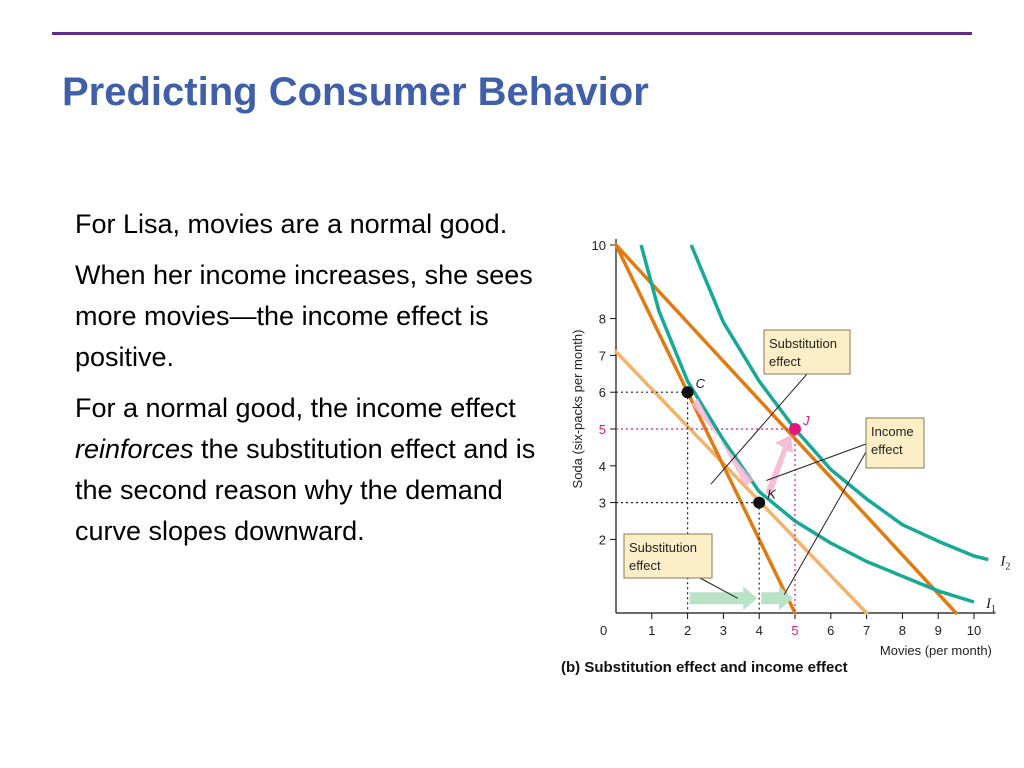 This screenshot has height=768, width=1024. I want to click on x-tick-label: 2, so click(687, 630).